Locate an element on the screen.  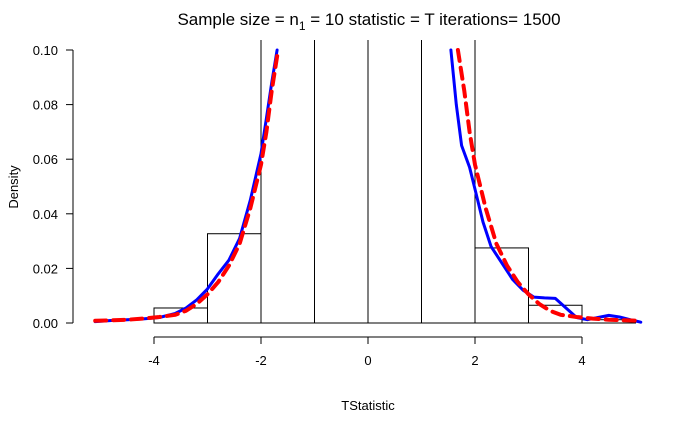
x-axis-label: TStatistic is located at coordinates (368, 405).